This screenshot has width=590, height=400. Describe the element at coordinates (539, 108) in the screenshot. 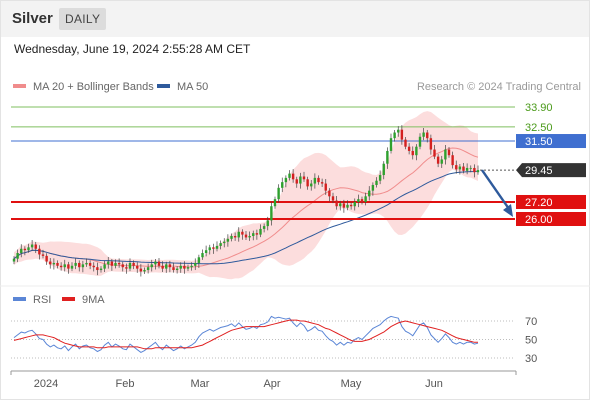

I see `resistance-2-label: 33.90` at that location.